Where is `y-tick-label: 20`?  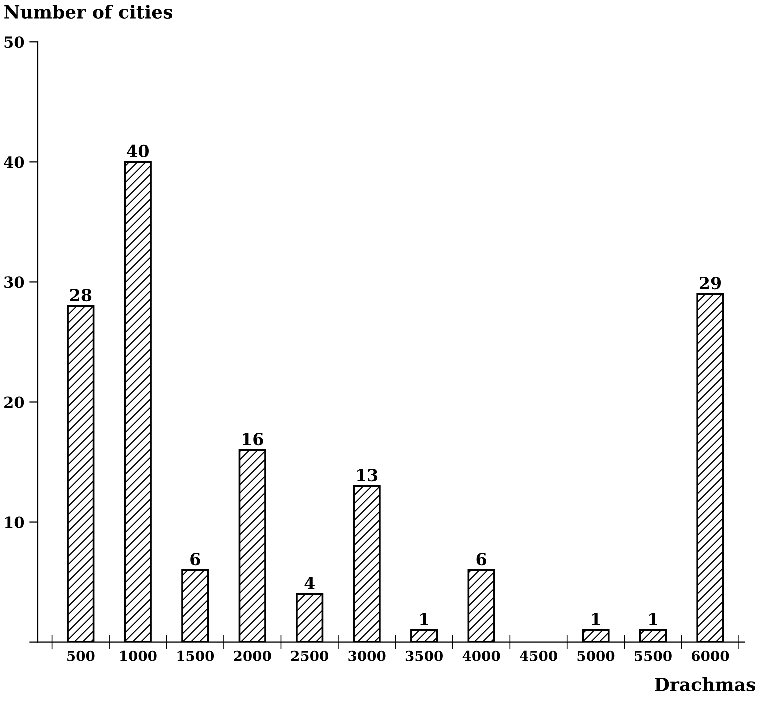 y-tick-label: 20 is located at coordinates (14, 402).